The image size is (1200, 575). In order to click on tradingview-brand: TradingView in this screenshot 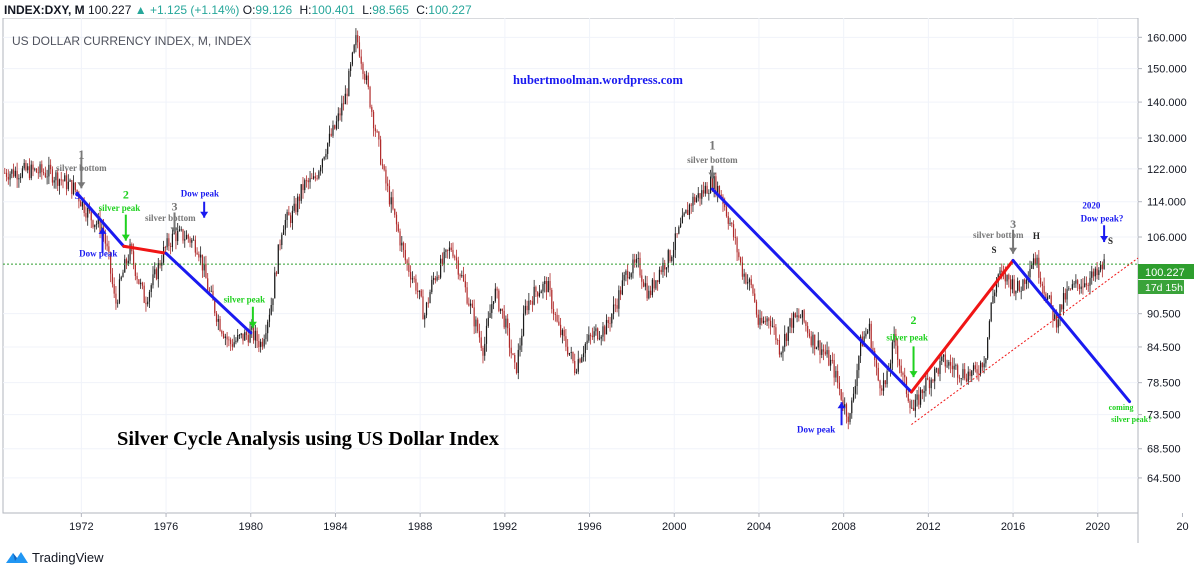, I will do `click(55, 557)`.